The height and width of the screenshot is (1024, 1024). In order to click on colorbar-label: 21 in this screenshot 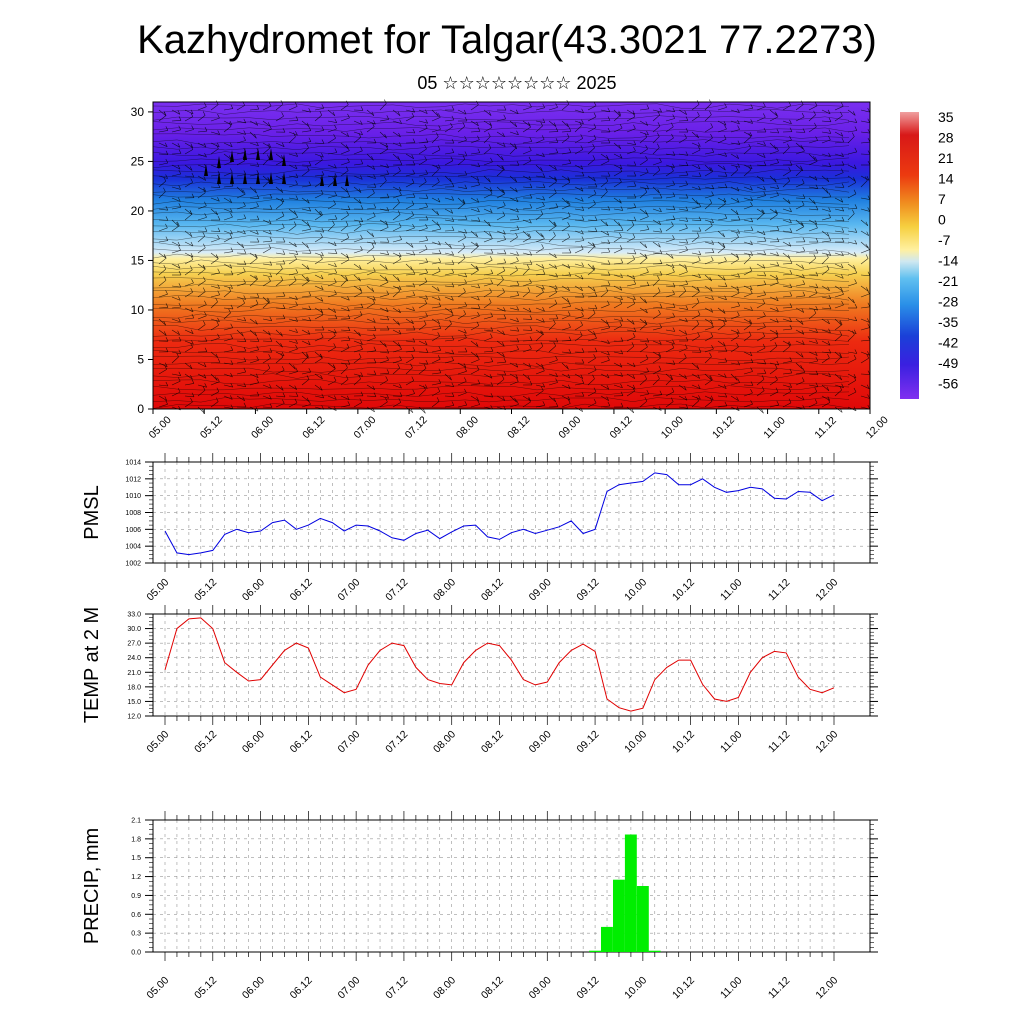, I will do `click(946, 158)`.